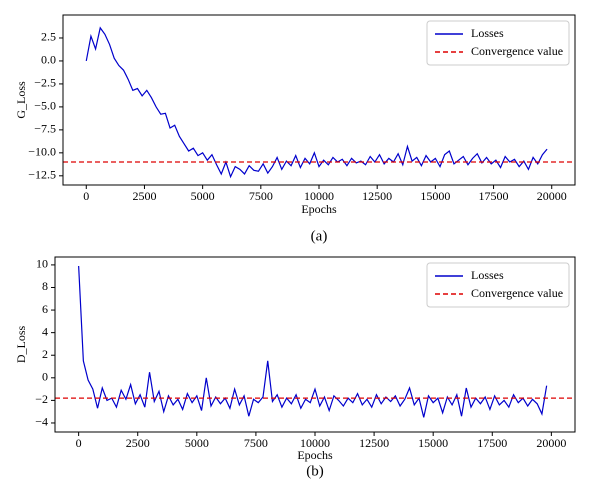 This screenshot has width=603, height=493. What do you see at coordinates (41, 399) in the screenshot?
I see `y-tick-label: −2` at bounding box center [41, 399].